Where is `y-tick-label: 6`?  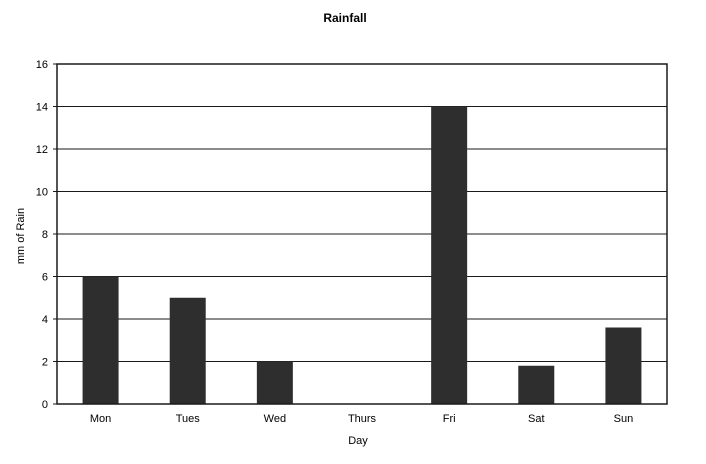 y-tick-label: 6 is located at coordinates (45, 278).